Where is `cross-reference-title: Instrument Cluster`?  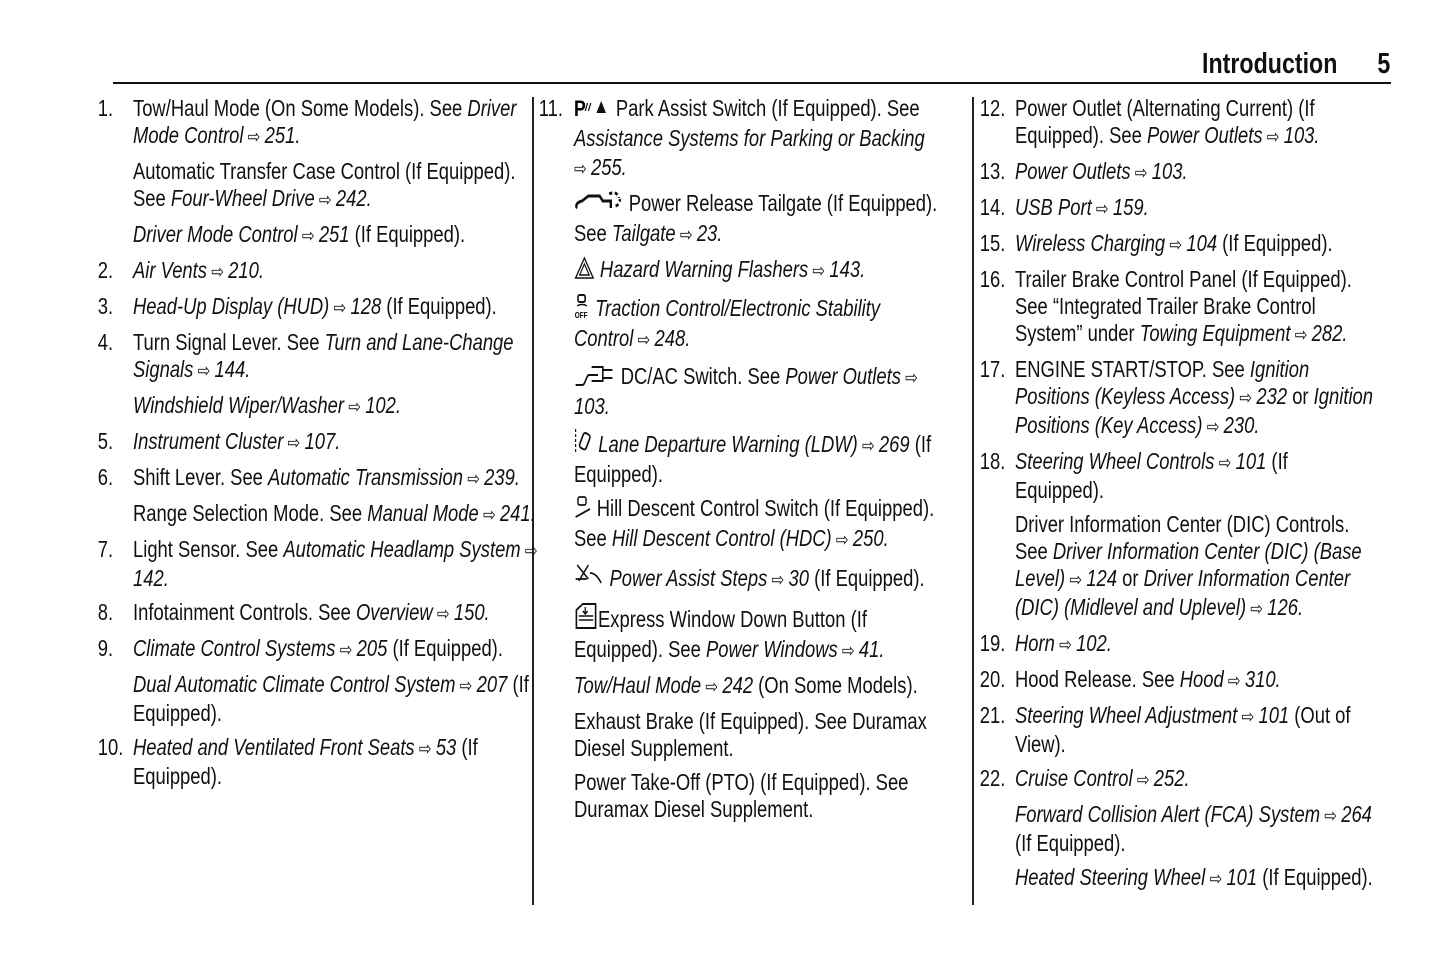
cross-reference-title: Instrument Cluster is located at coordinates (208, 441).